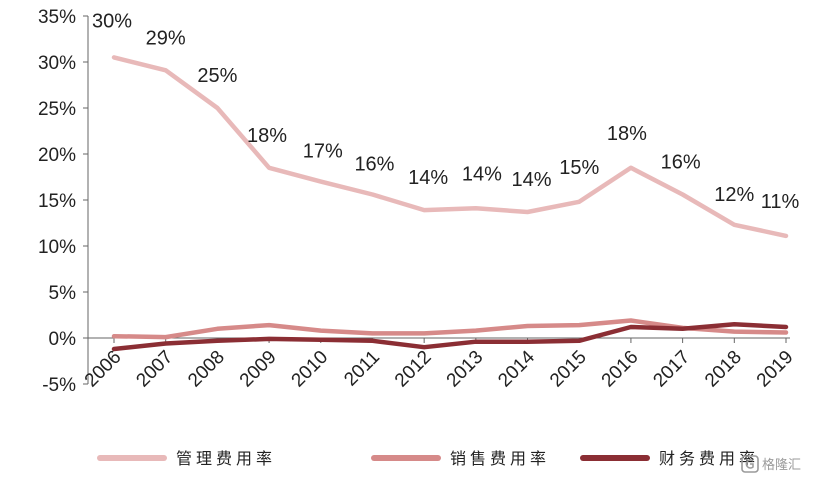 The image size is (830, 481). What do you see at coordinates (57, 109) in the screenshot?
I see `y-tick-label: 25%` at bounding box center [57, 109].